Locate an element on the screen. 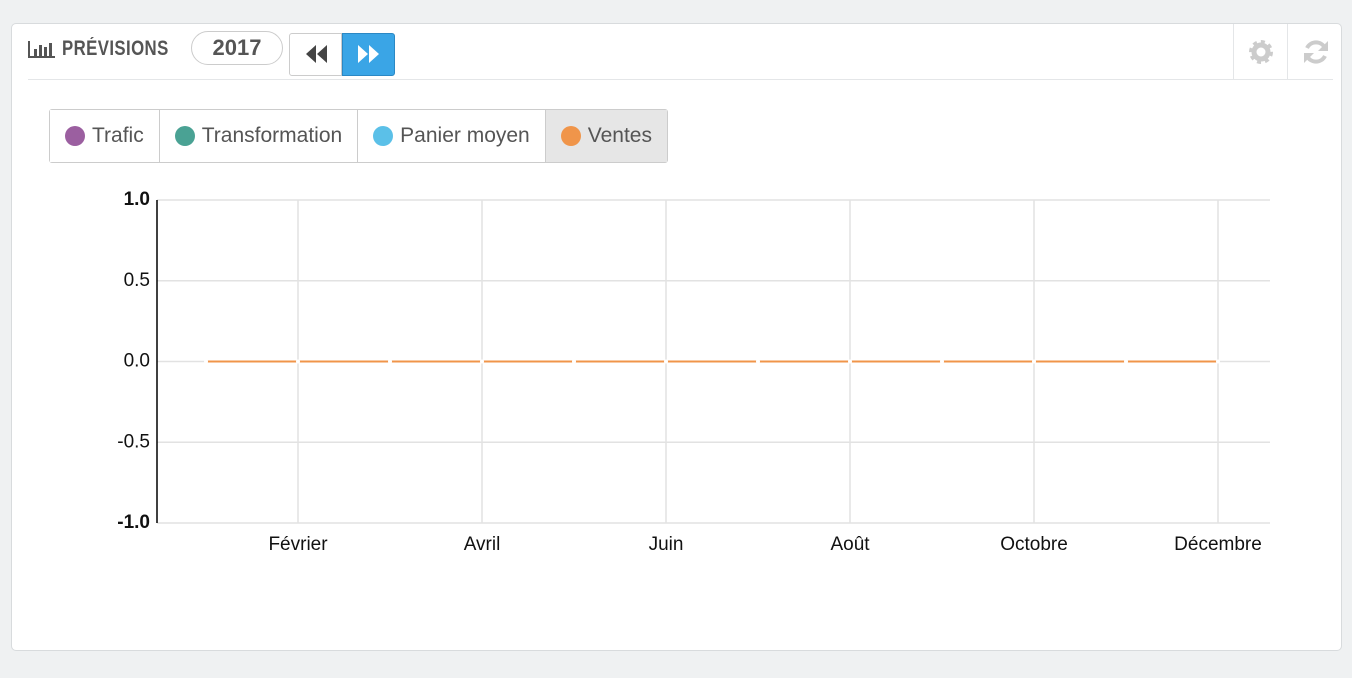  title: PRÉVISIONS is located at coordinates (115, 48).